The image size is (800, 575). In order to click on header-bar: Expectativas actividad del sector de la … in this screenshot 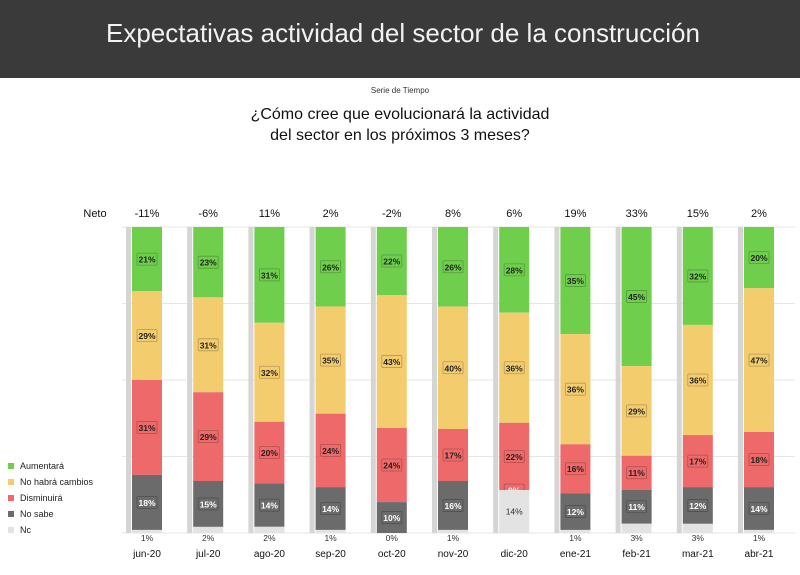, I will do `click(400, 39)`.